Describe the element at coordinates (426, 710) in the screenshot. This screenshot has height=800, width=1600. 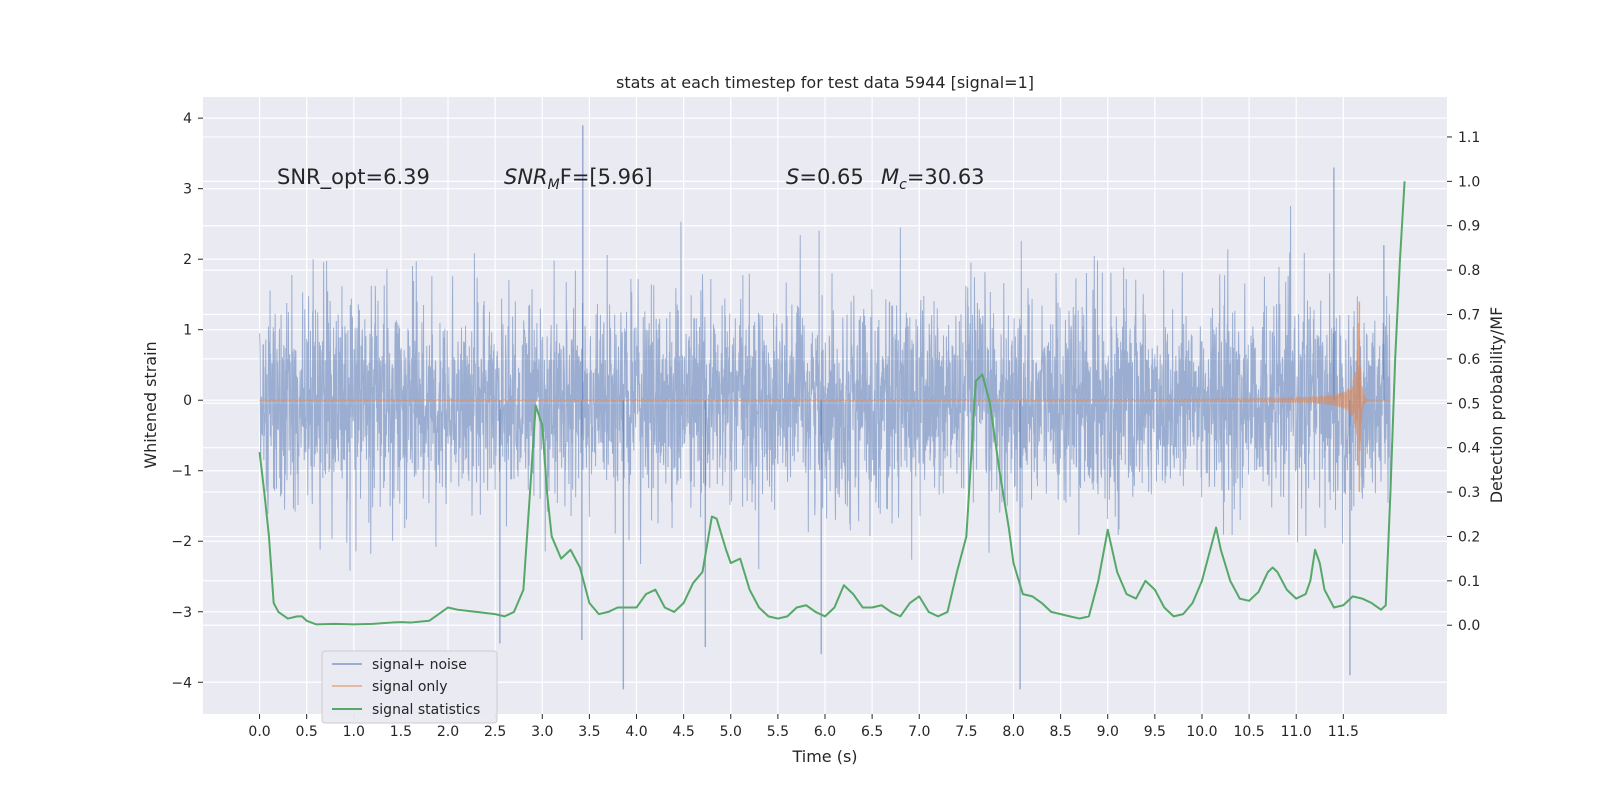
I see `legend-label-signal-statistics: signal statistics` at that location.